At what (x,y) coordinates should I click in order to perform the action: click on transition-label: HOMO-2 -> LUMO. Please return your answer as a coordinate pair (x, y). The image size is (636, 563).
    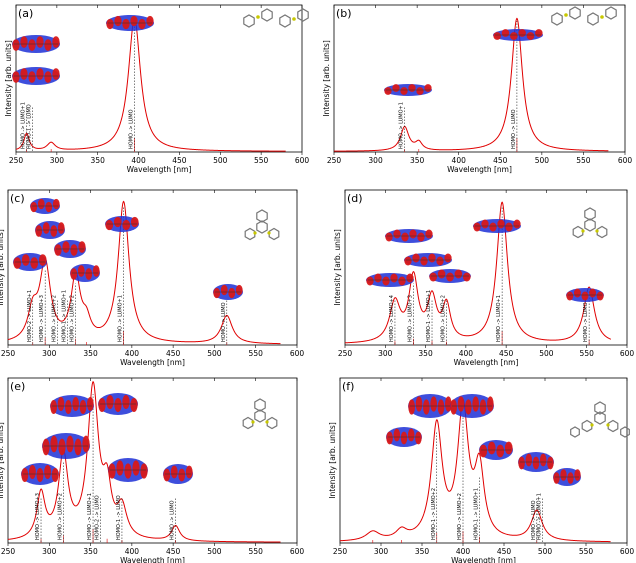
    Looking at the image, I should click on (97, 517).